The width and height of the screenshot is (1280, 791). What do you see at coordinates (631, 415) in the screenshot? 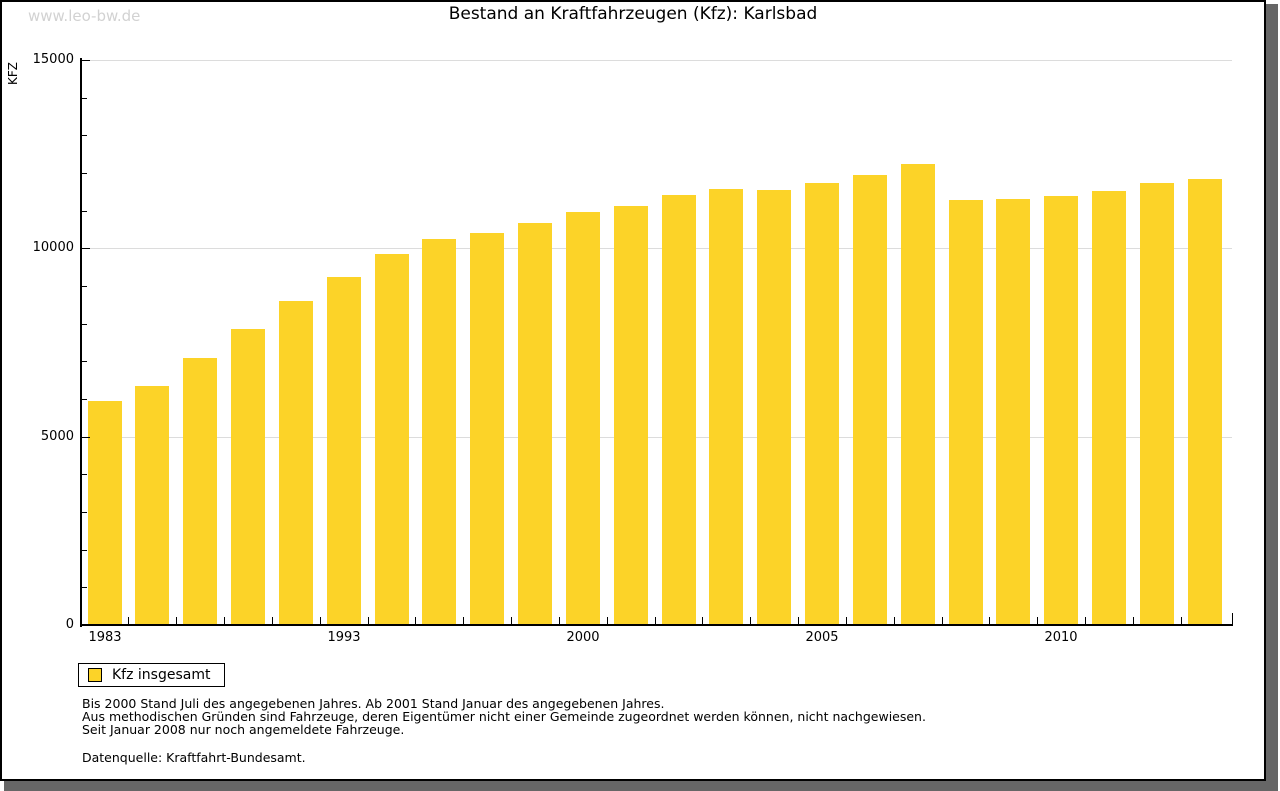
I see `bar-2001` at bounding box center [631, 415].